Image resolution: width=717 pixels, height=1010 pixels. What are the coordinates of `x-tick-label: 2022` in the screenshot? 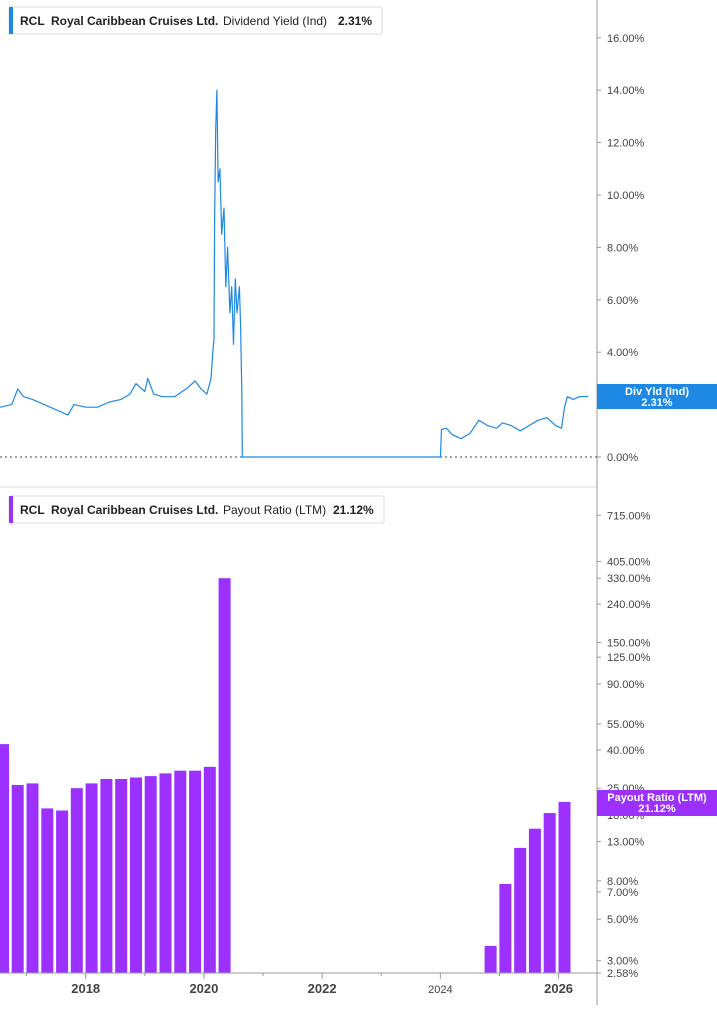 It's located at (322, 988).